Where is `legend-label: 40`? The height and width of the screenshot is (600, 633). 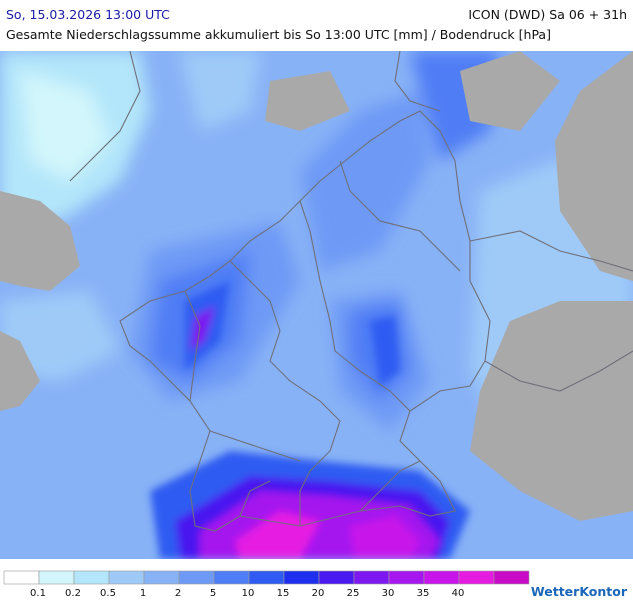
legend-label: 40 is located at coordinates (458, 593).